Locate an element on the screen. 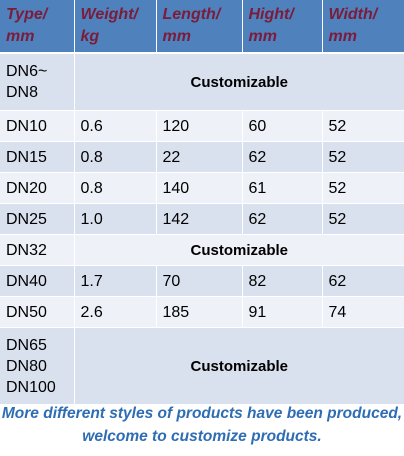 The height and width of the screenshot is (456, 404). hight-cell: 61 is located at coordinates (282, 188).